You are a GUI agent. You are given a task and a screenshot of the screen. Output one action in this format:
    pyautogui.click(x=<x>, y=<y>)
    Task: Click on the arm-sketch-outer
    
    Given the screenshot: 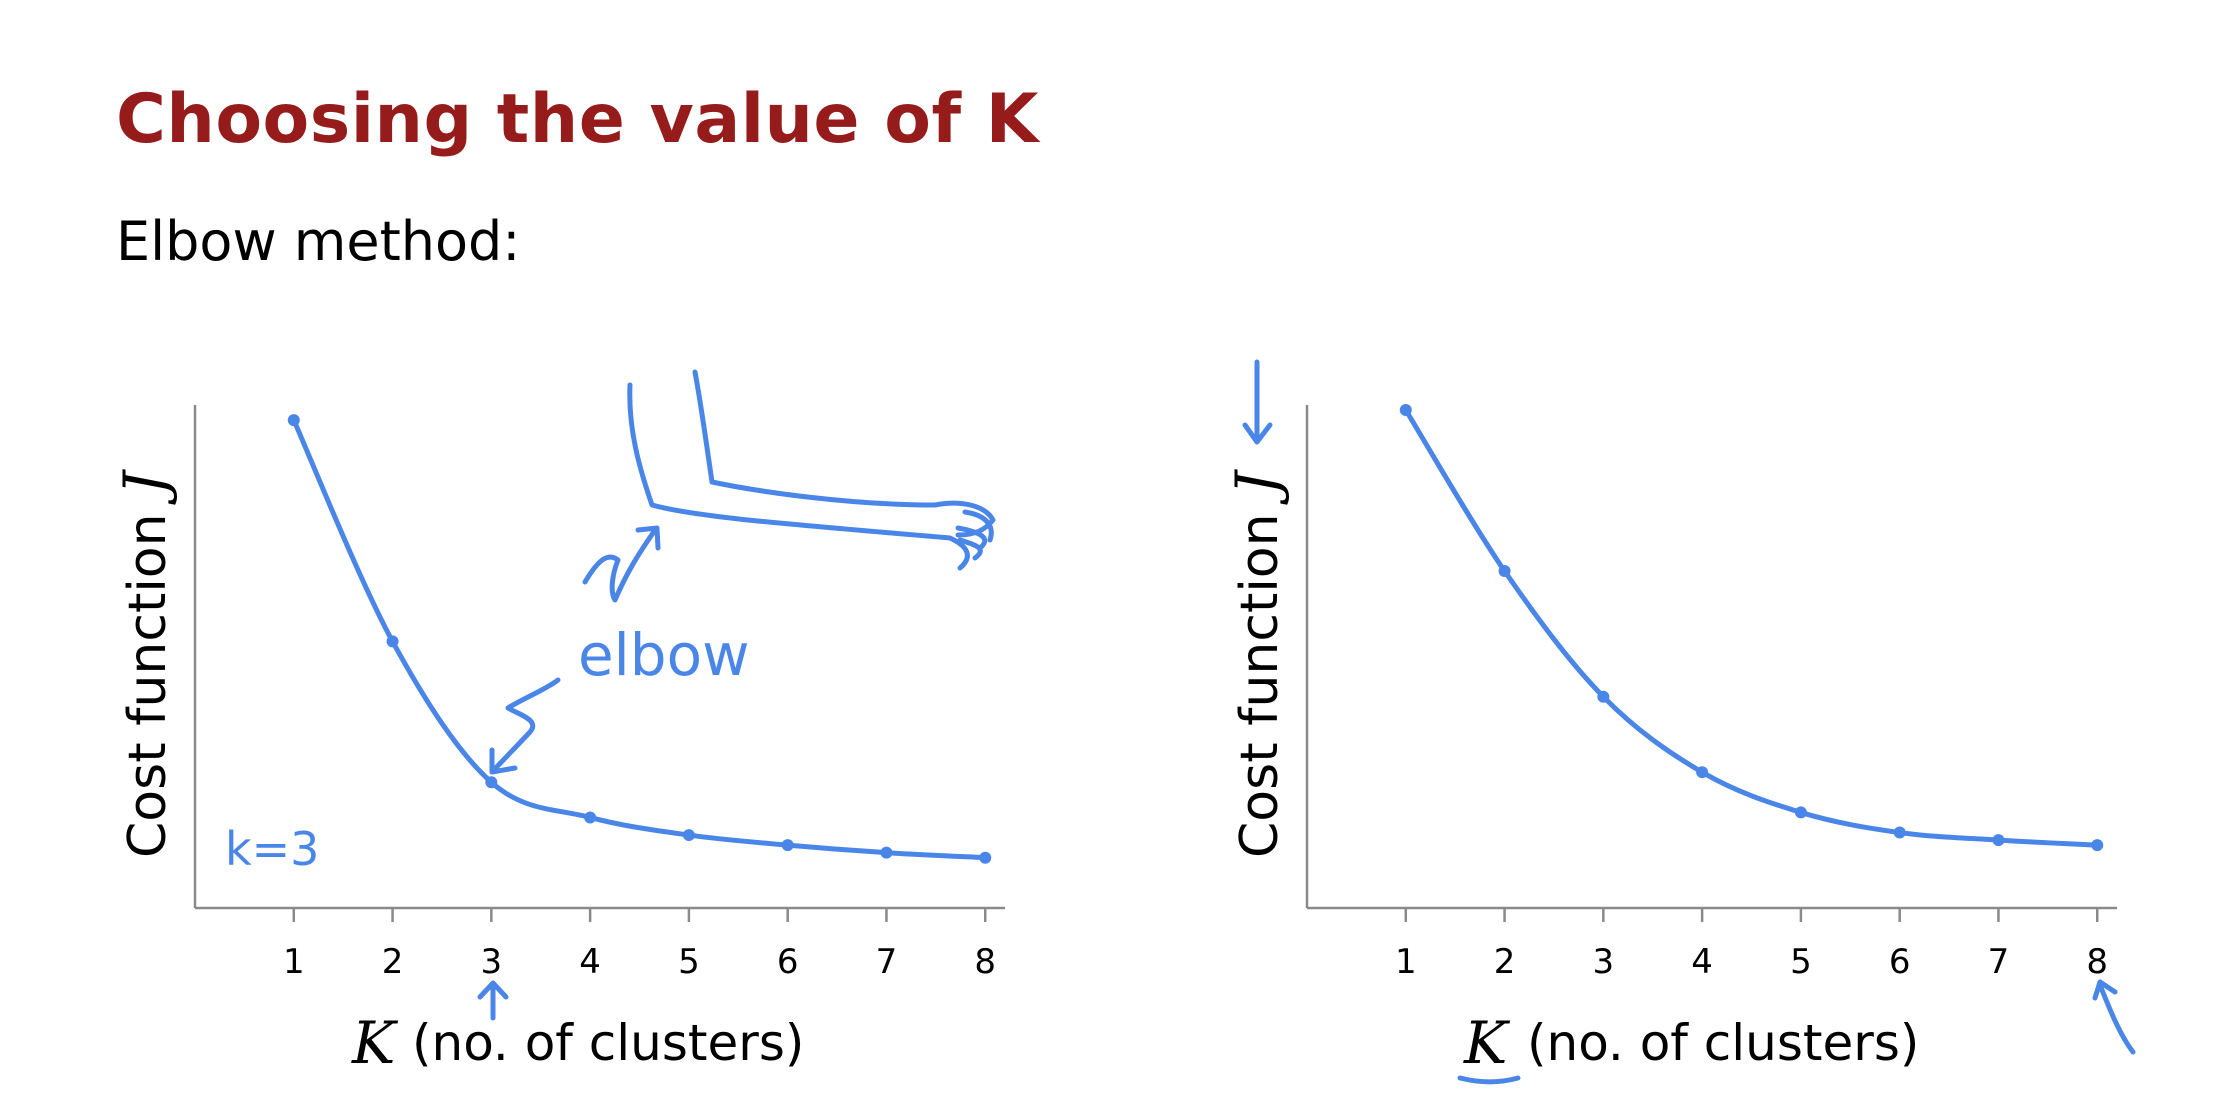 What is the action you would take?
    pyautogui.click(x=798, y=476)
    